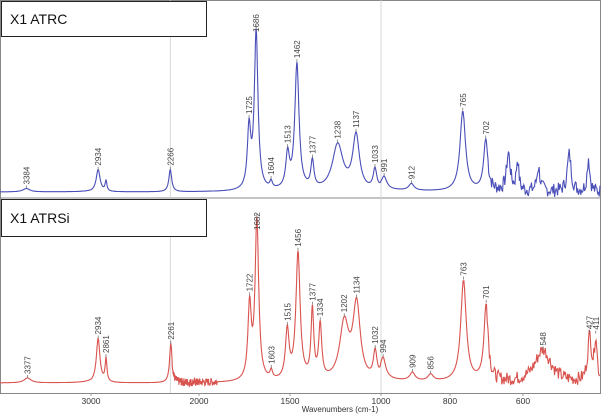 The width and height of the screenshot is (601, 417). I want to click on peak-label: 1604, so click(271, 166).